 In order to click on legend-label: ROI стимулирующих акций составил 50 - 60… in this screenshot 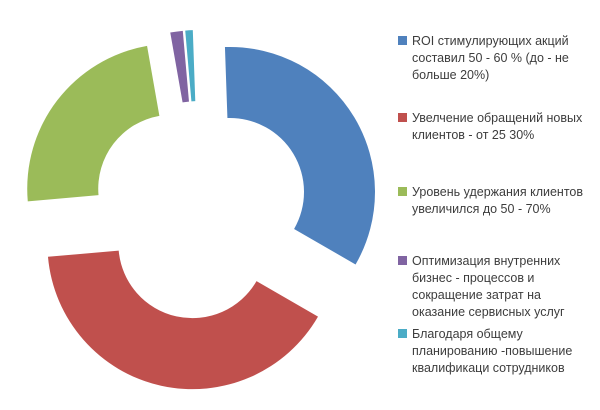, I will do `click(490, 58)`.